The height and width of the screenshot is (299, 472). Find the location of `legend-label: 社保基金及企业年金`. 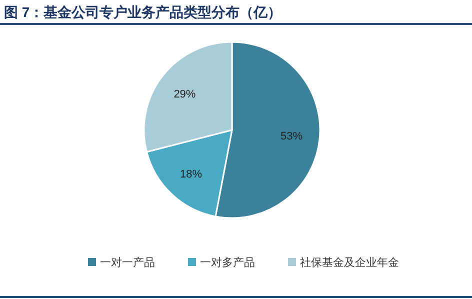

legend-label: 社保基金及企业年金 is located at coordinates (349, 262).